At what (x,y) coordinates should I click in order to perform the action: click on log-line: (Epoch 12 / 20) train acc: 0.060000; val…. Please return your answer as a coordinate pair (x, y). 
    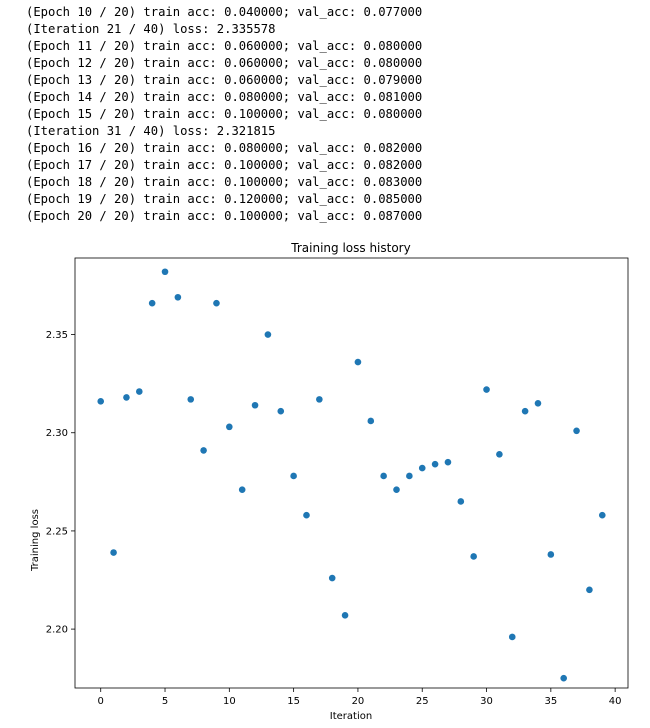
    Looking at the image, I should click on (224, 63).